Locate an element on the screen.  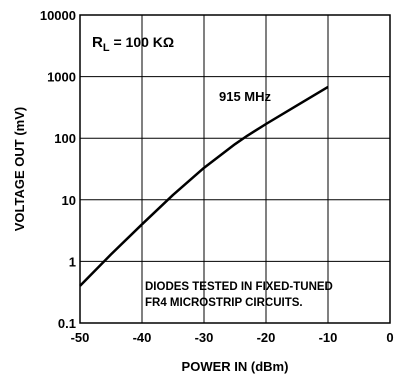
y-axis-title: VOLTAGE OUT (mV) is located at coordinates (19, 169).